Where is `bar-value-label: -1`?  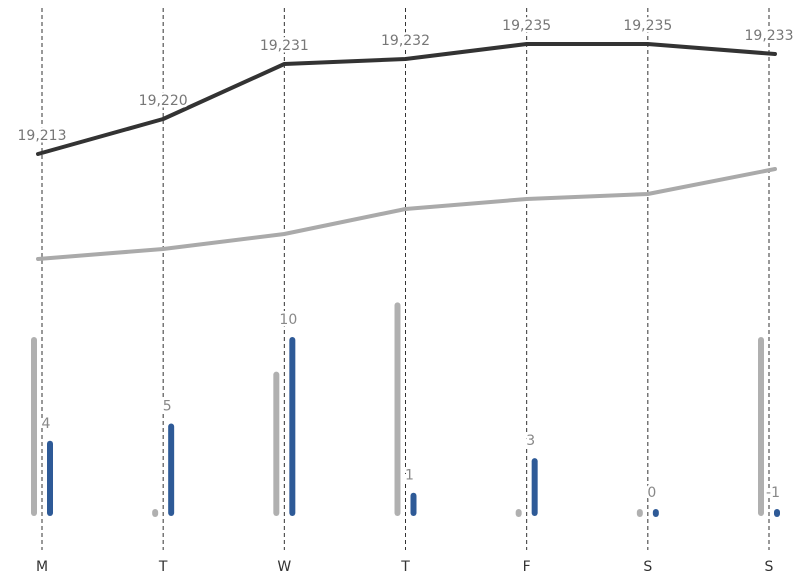 bar-value-label: -1 is located at coordinates (773, 493).